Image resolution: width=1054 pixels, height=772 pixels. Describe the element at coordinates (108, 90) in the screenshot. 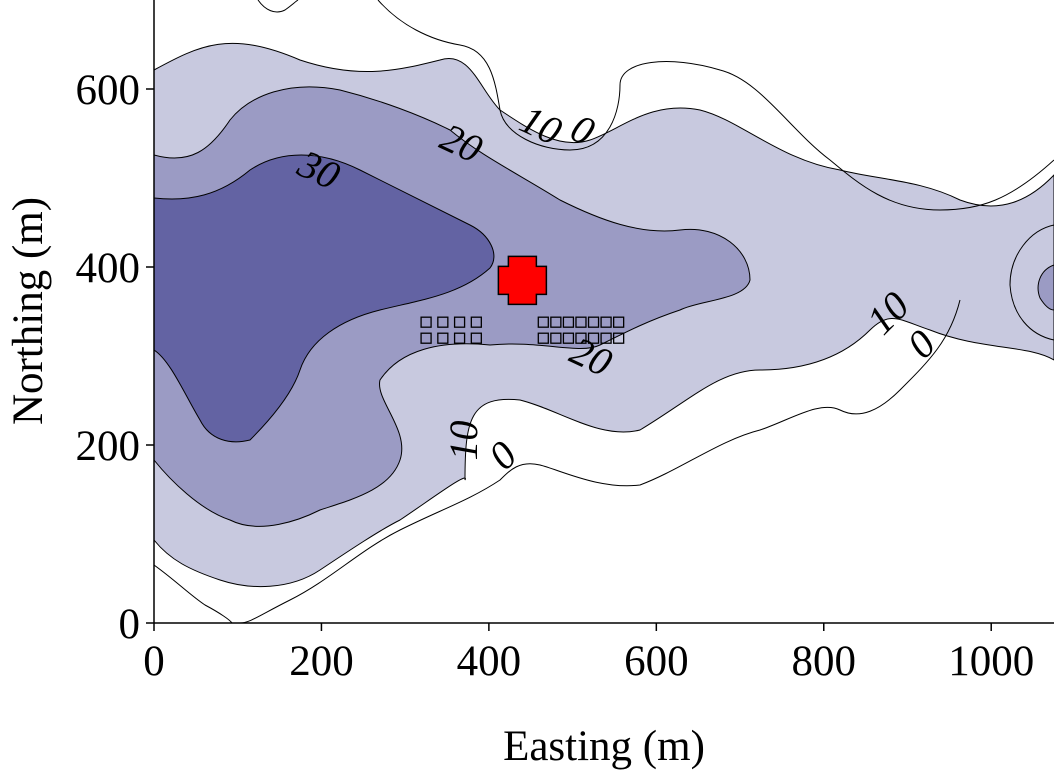

I see `y-tick-label: 600` at that location.